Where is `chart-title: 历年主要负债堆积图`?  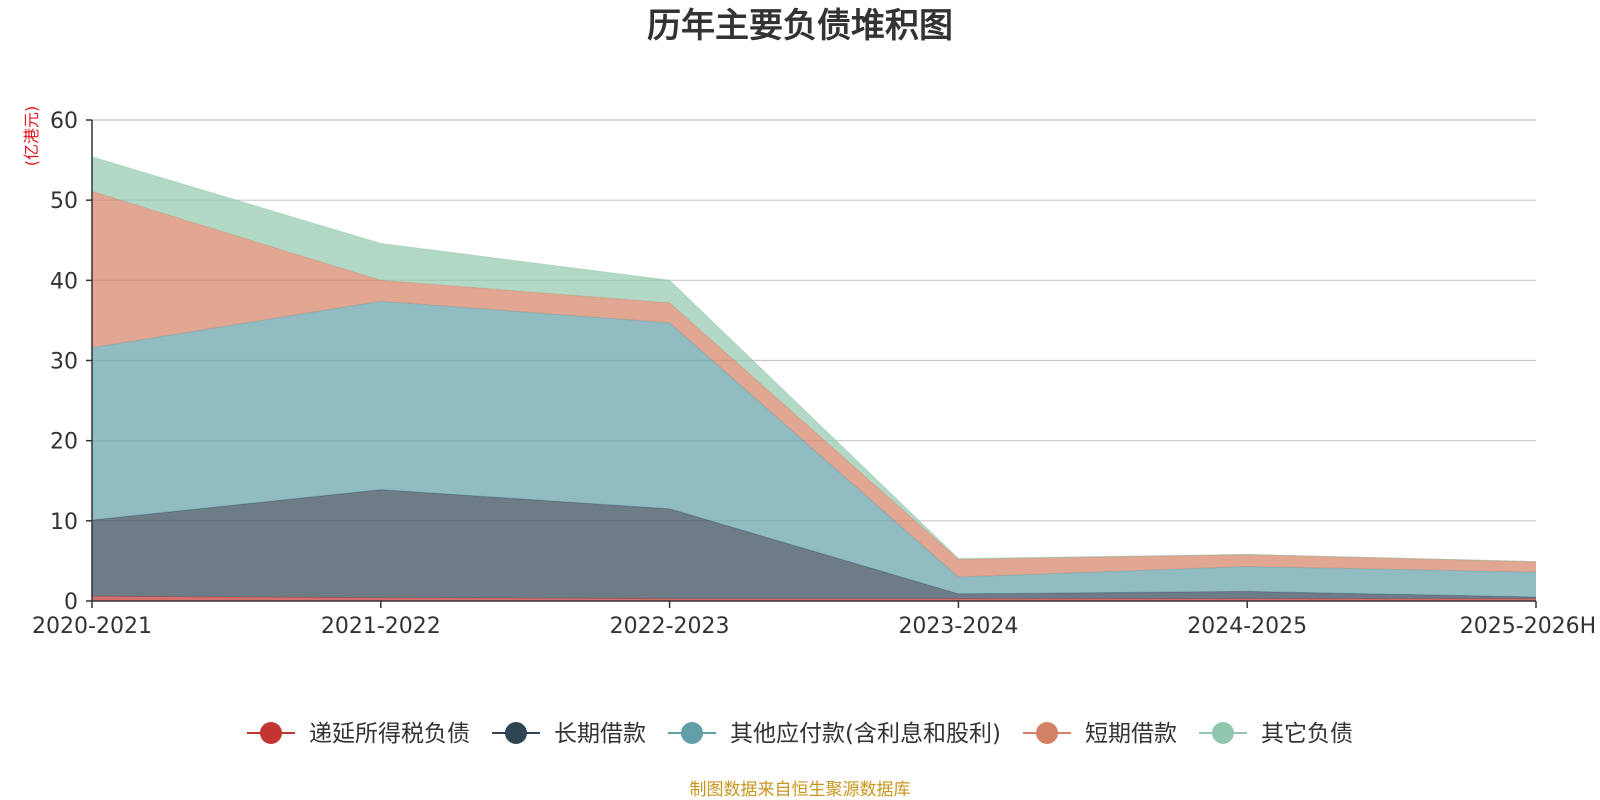
chart-title: 历年主要负债堆积图 is located at coordinates (800, 26).